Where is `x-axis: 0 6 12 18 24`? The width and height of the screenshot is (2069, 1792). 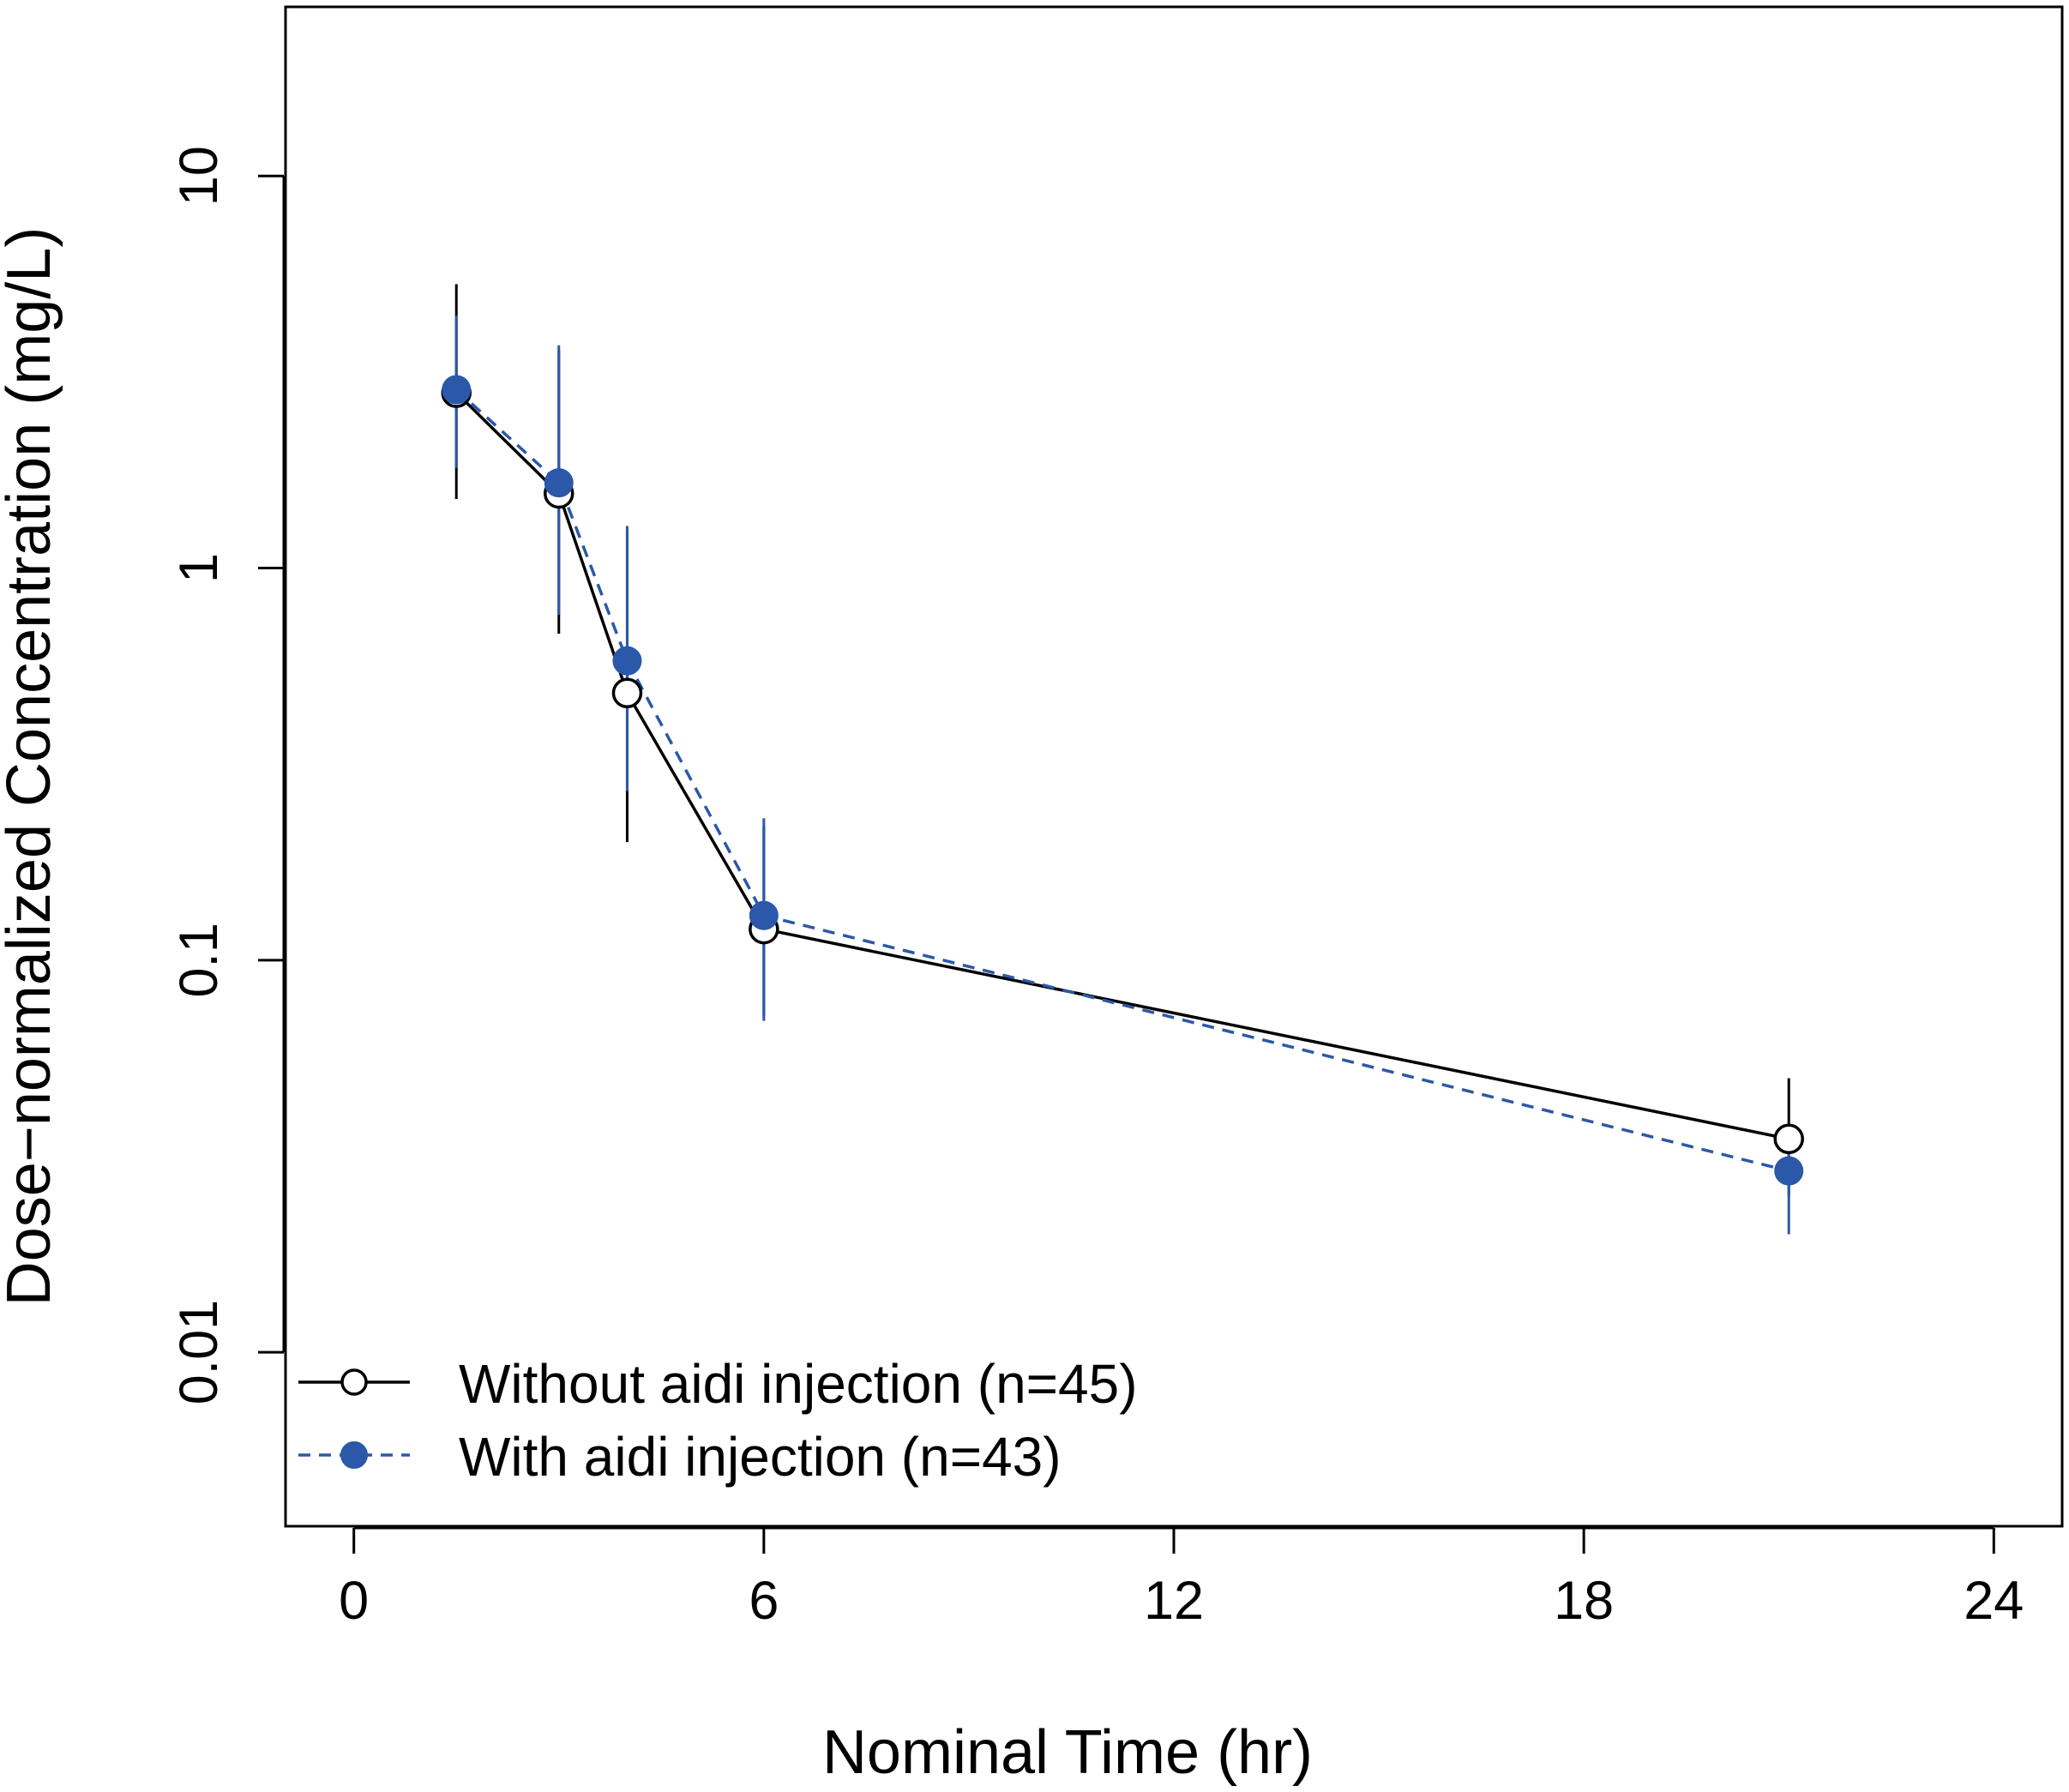
x-axis: 0 6 12 18 24 is located at coordinates (1181, 1578).